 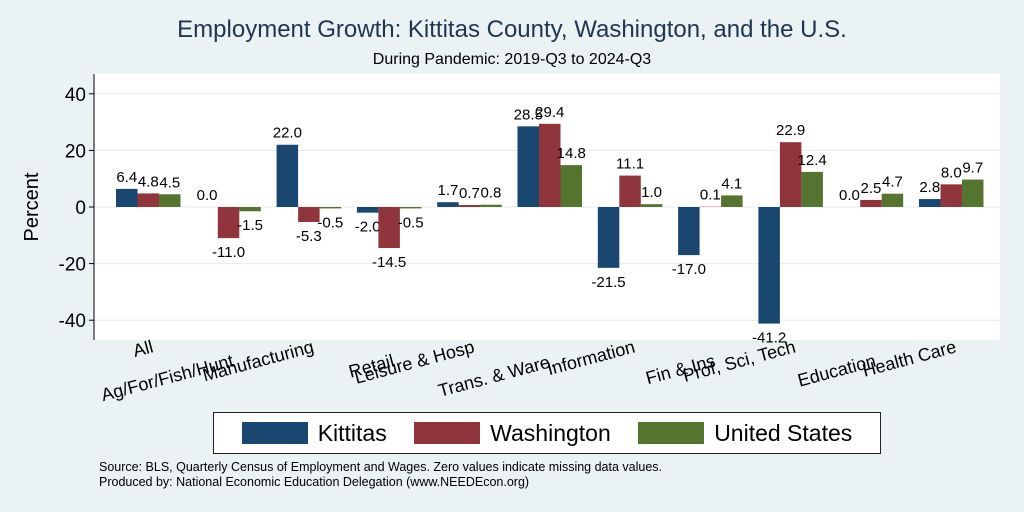 What do you see at coordinates (274, 433) in the screenshot?
I see `legend-swatch-kittitas` at bounding box center [274, 433].